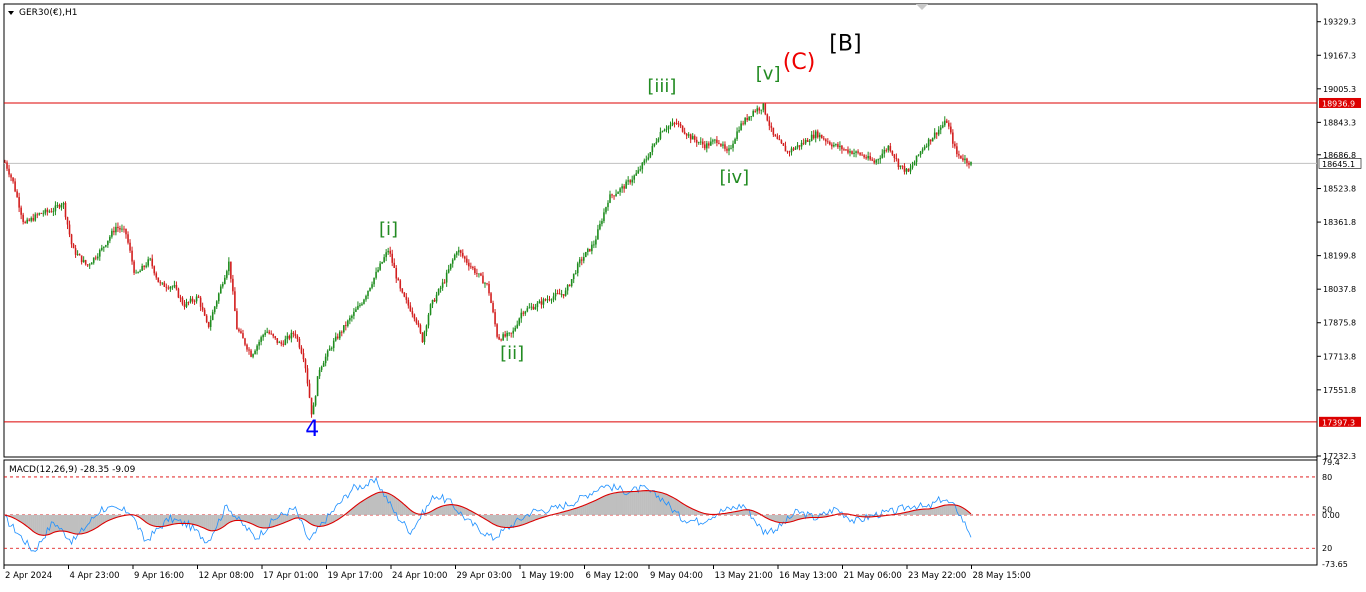 This screenshot has height=592, width=1366. What do you see at coordinates (95, 576) in the screenshot?
I see `time-tick-label-1: 4 Apr 23:00` at bounding box center [95, 576].